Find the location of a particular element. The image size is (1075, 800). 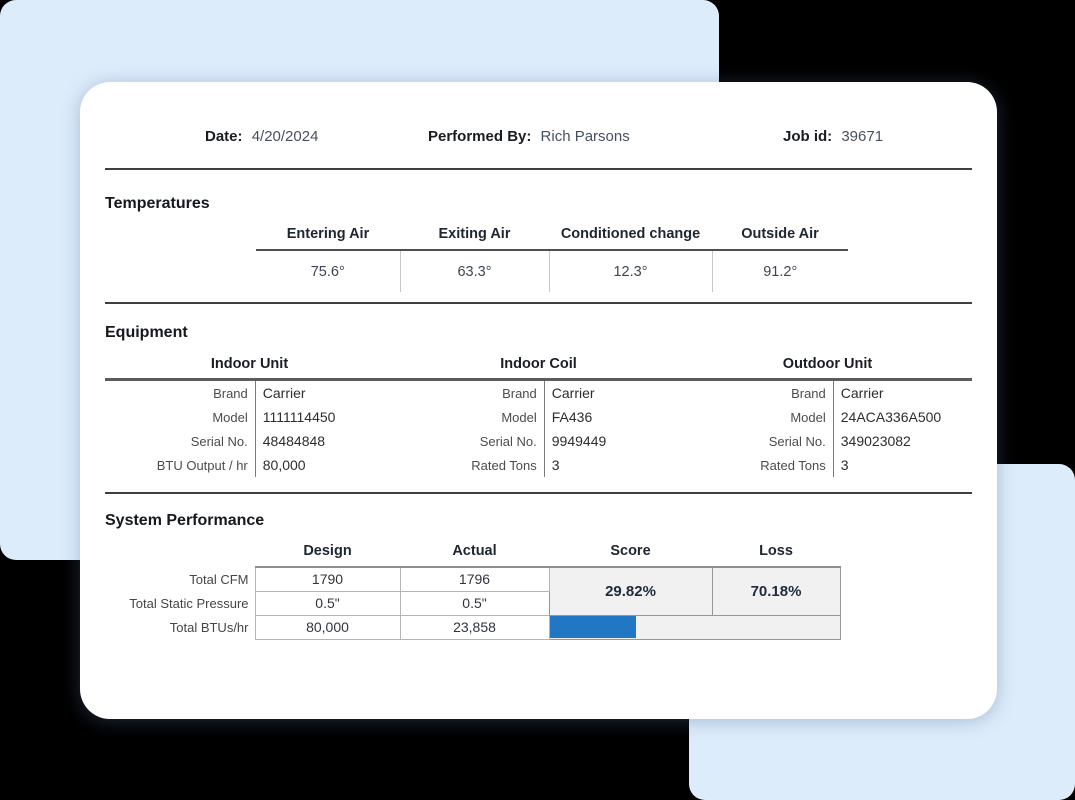

row-label-total-static-pressure: Total Static Pressure is located at coordinates (189, 603).